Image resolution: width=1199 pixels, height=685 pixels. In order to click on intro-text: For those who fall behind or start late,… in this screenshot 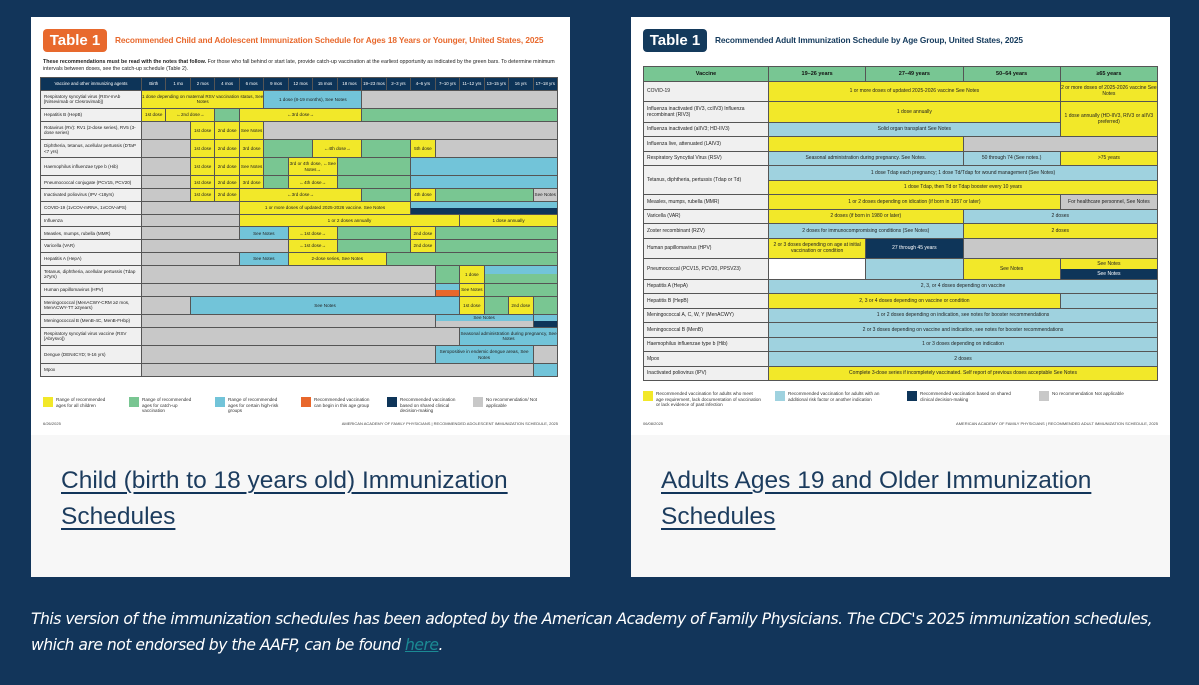, I will do `click(299, 65)`.